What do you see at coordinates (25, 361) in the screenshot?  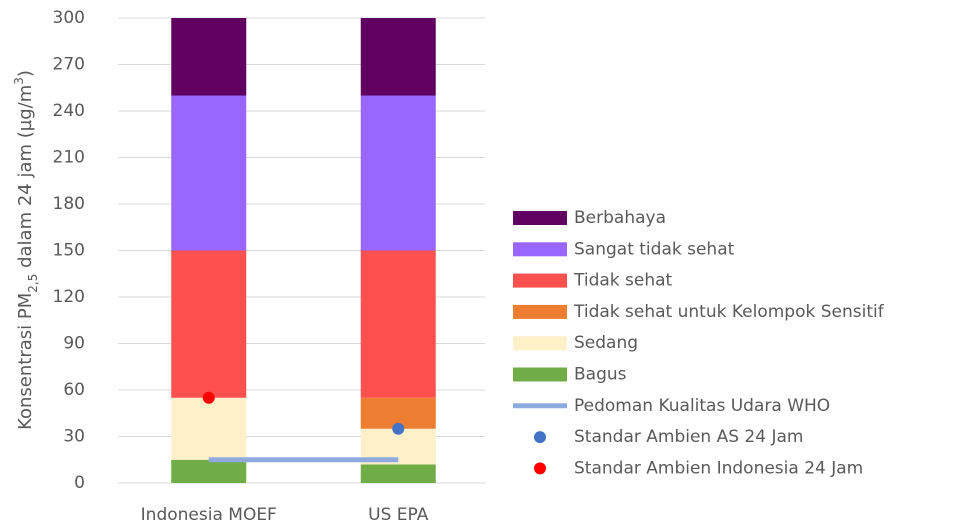 I see `y-axis-label-part: Konsentrasi PM` at bounding box center [25, 361].